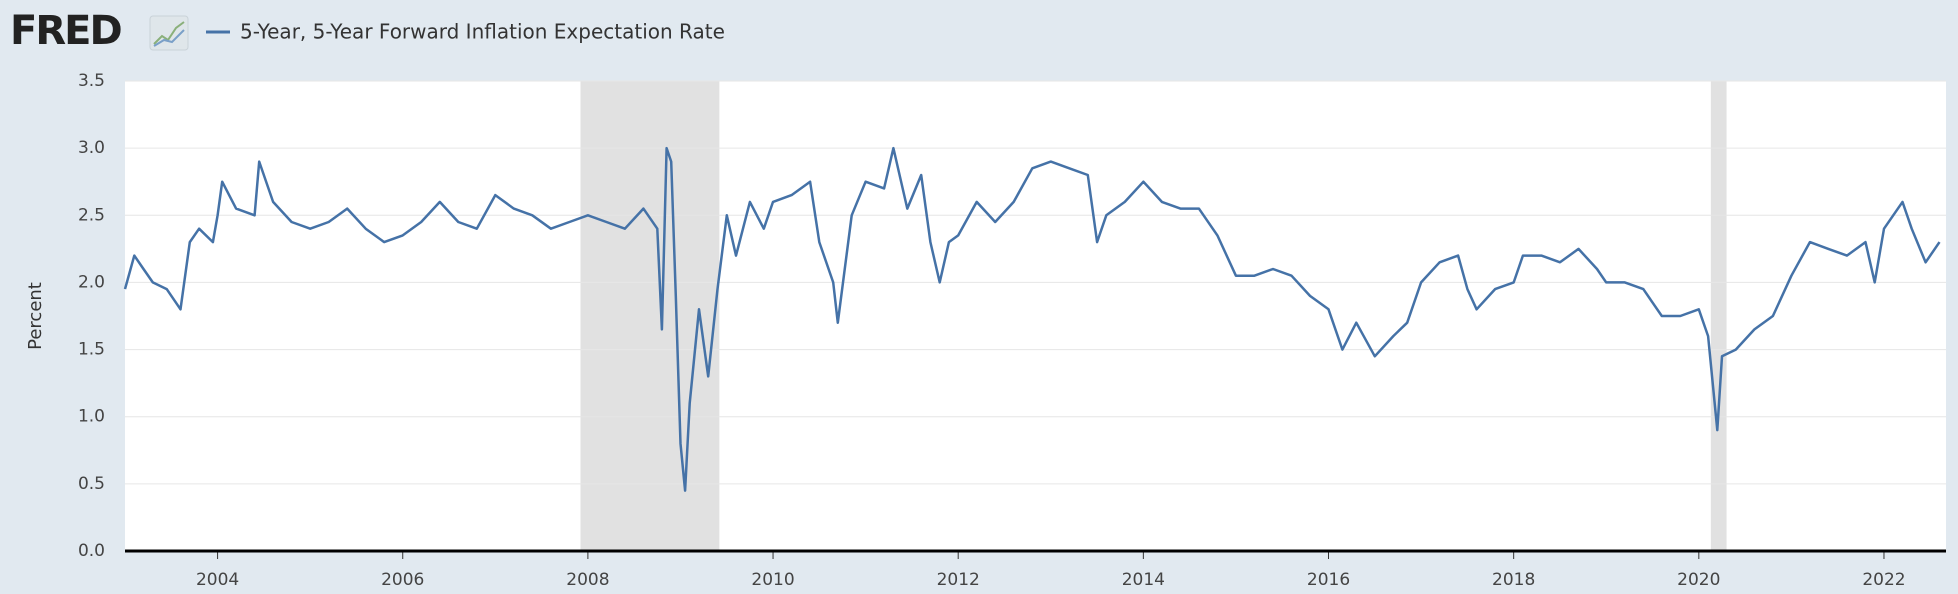 The height and width of the screenshot is (594, 1958). What do you see at coordinates (772, 580) in the screenshot?
I see `x-tick-label: 2010` at bounding box center [772, 580].